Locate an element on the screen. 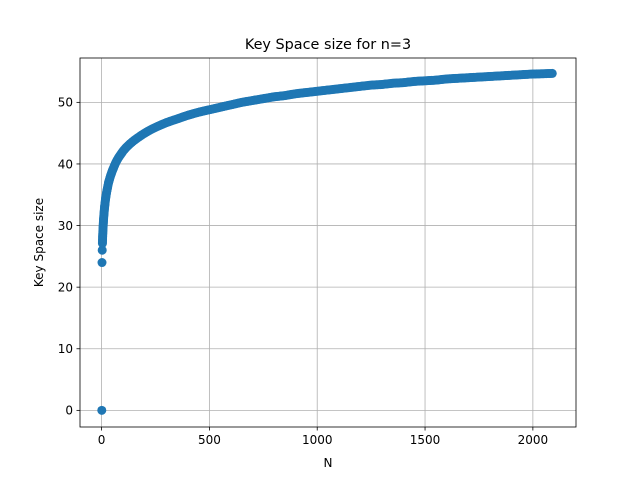 The height and width of the screenshot is (485, 640). y-tick-label: 10 is located at coordinates (65, 349).